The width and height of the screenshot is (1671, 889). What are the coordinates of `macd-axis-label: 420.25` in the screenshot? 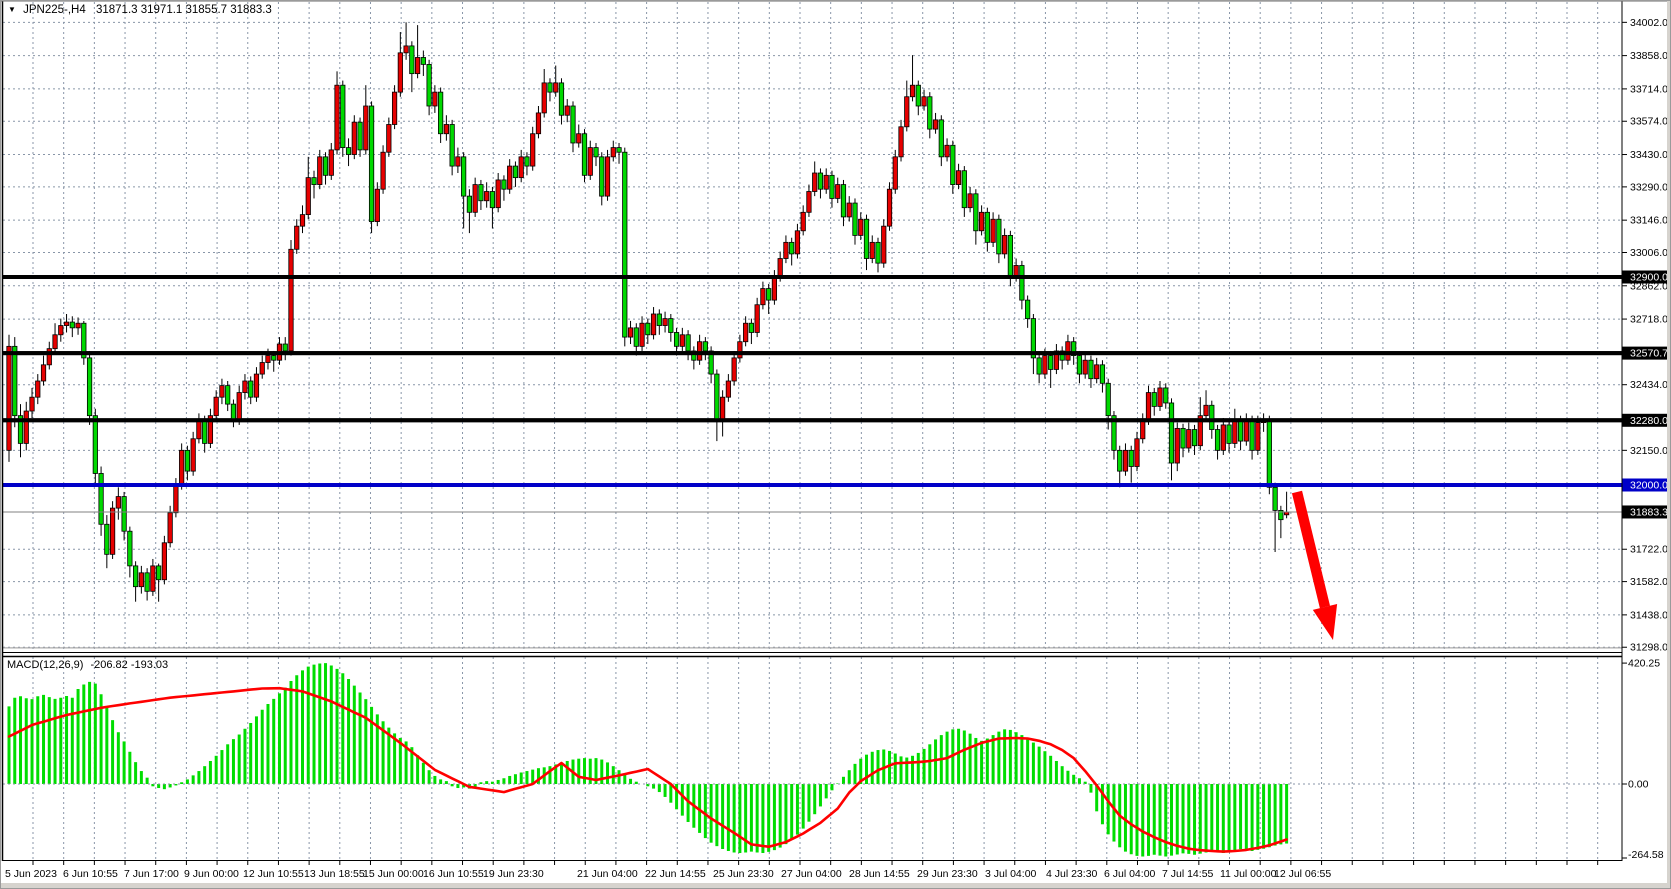 It's located at (1644, 664).